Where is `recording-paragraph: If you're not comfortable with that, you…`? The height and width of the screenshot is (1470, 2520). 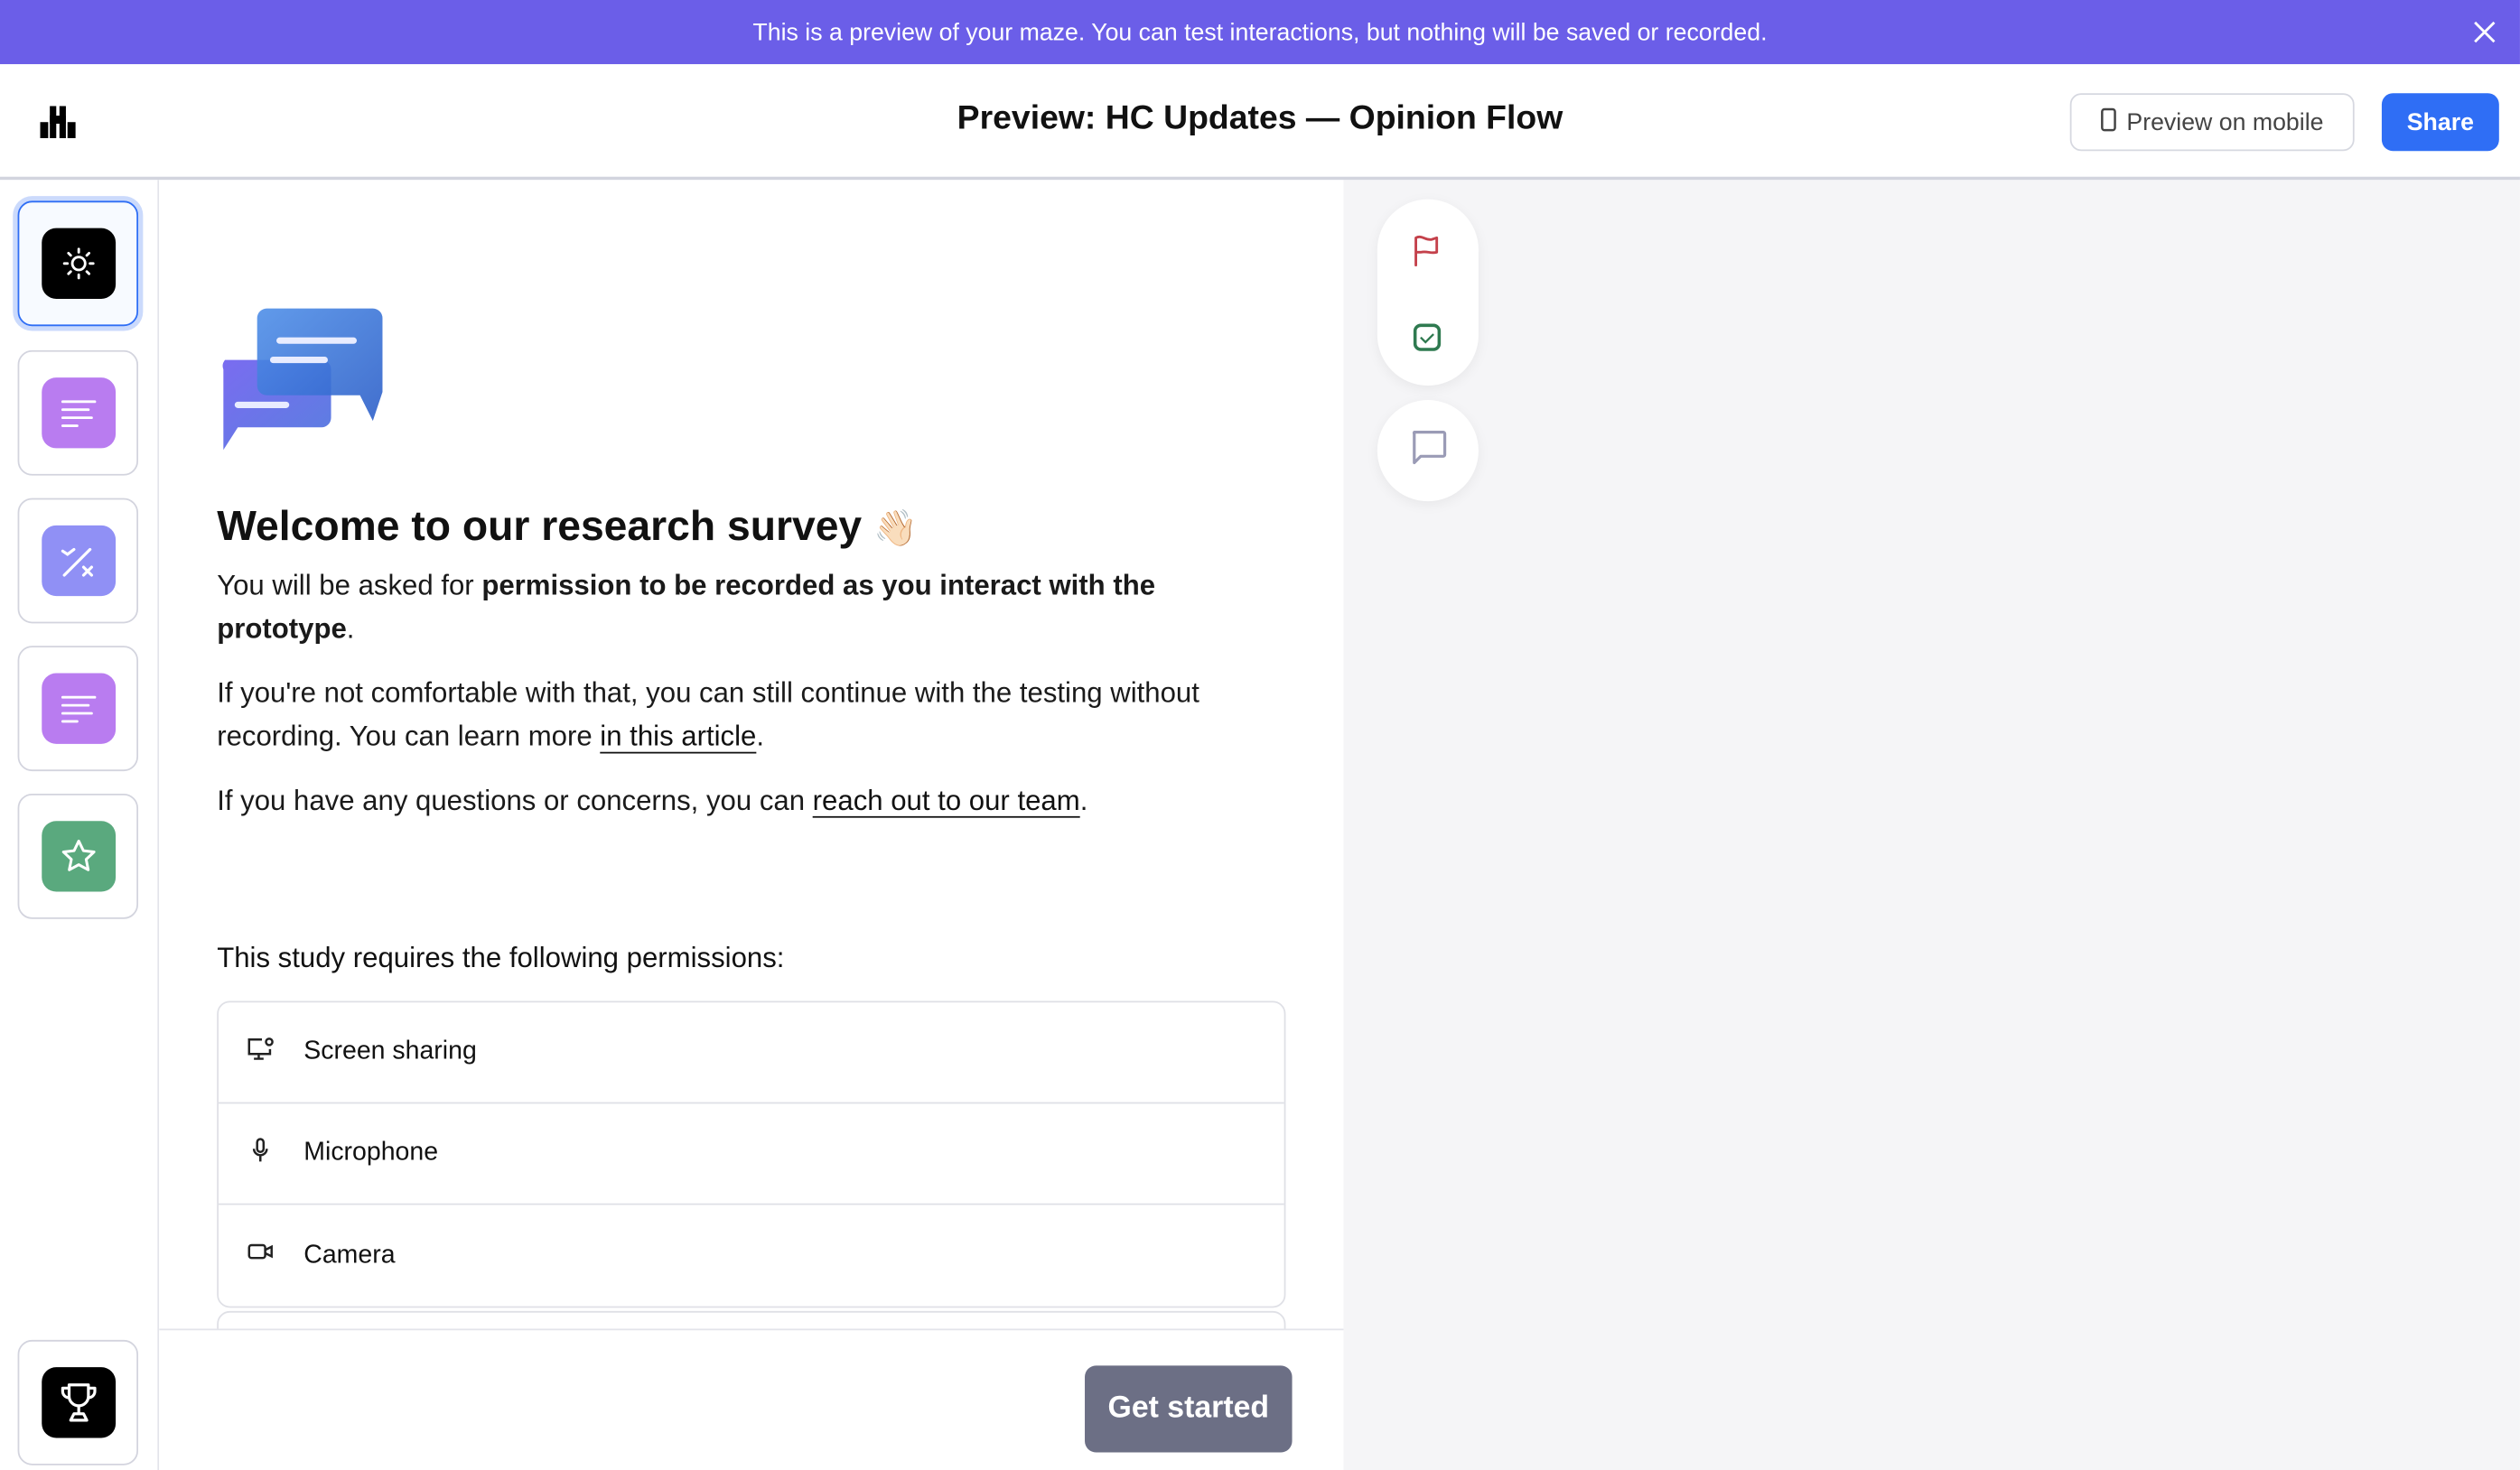
recording-paragraph: If you're not comfortable with that, you… is located at coordinates (708, 714).